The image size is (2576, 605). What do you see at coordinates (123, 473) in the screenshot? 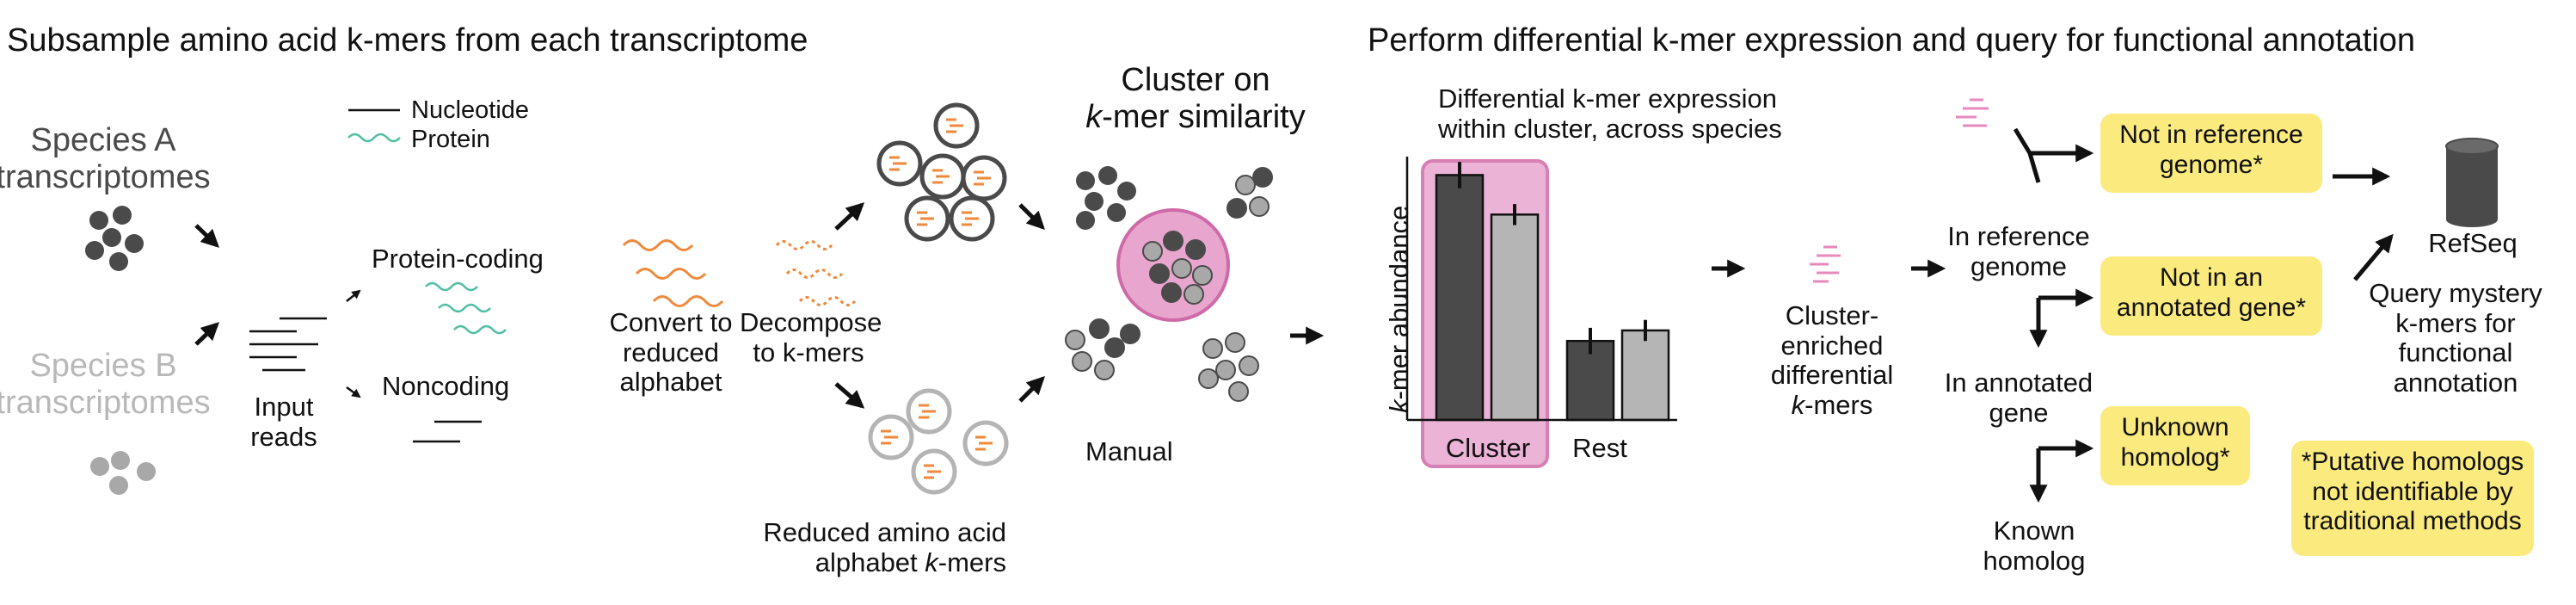
I see `species-b-dots` at bounding box center [123, 473].